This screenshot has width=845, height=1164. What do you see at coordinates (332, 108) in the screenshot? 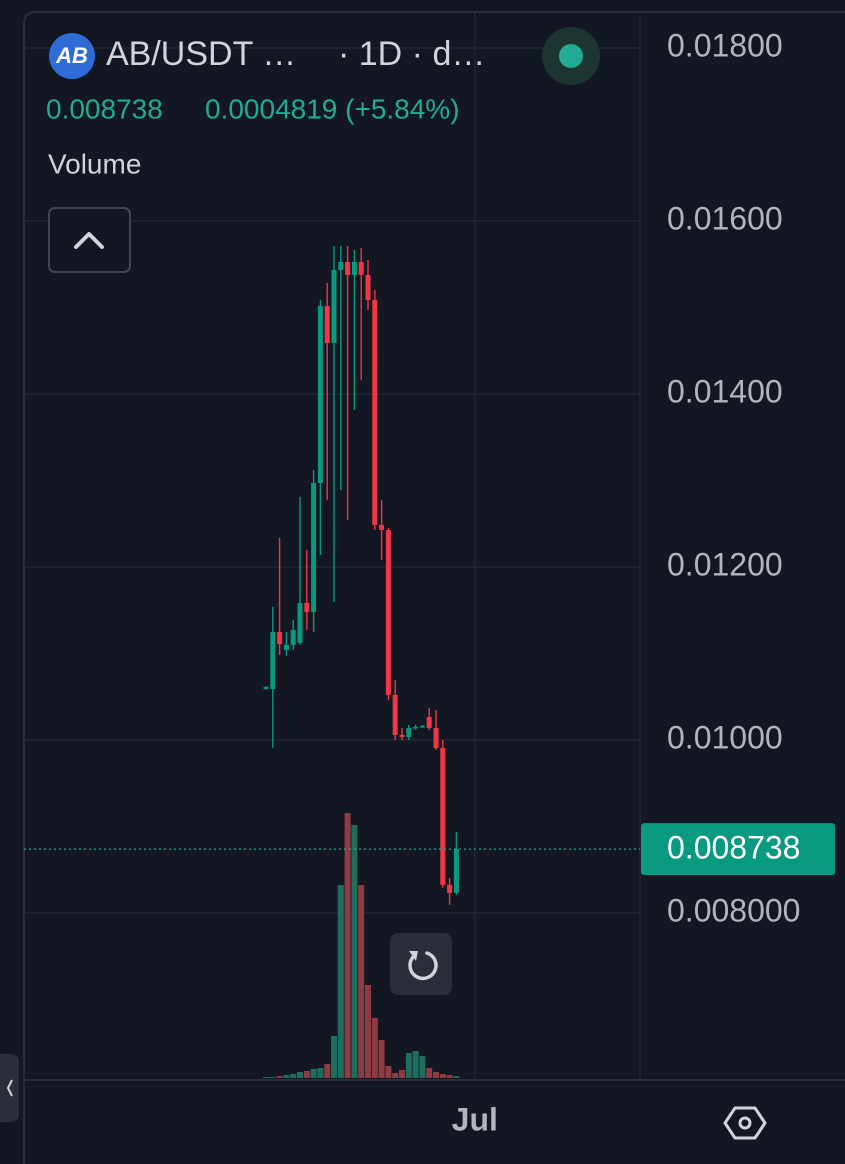
I see `header-change: 0.0004819 (+5.84%)` at bounding box center [332, 108].